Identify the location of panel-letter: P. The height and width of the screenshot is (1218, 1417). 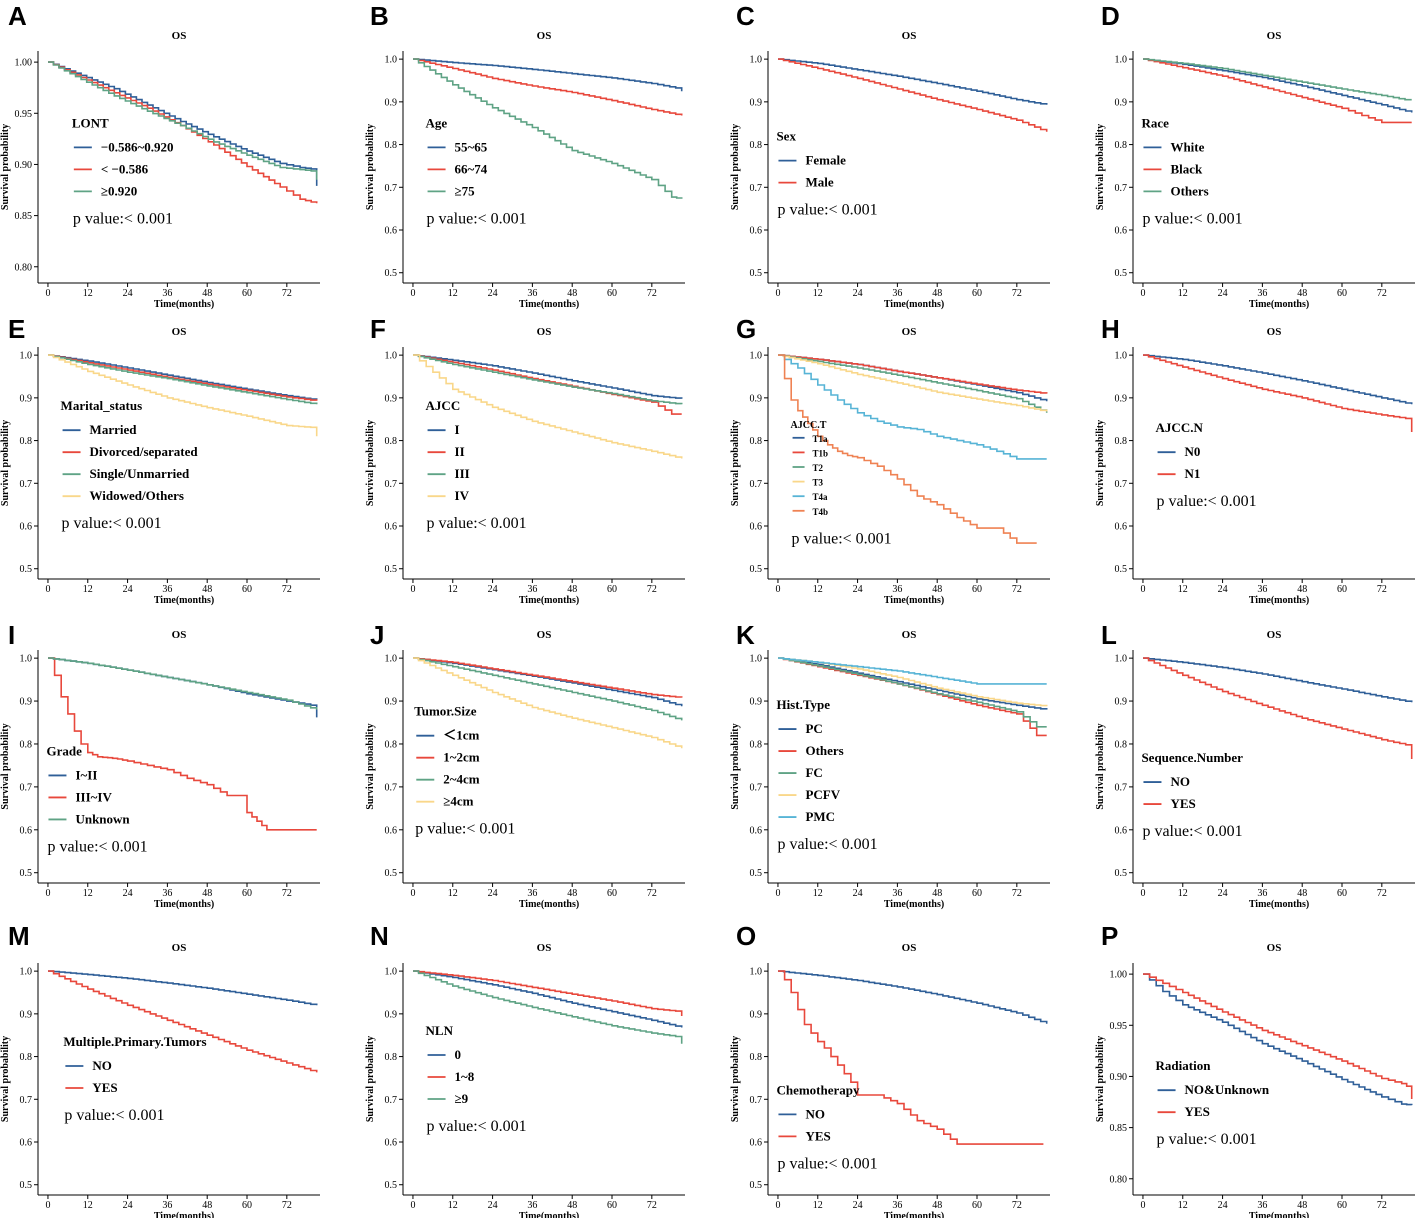
(1109, 936).